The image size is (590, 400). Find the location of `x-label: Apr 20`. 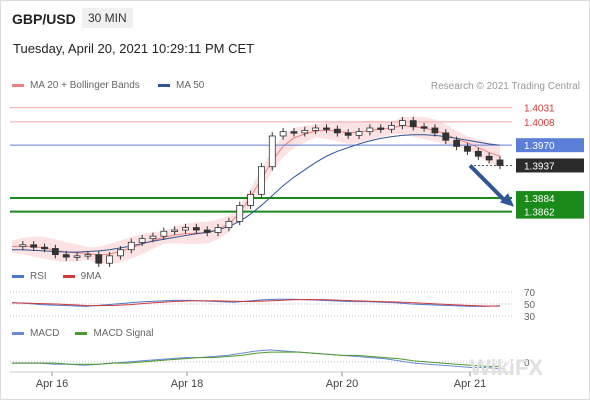

x-label: Apr 20 is located at coordinates (342, 384).